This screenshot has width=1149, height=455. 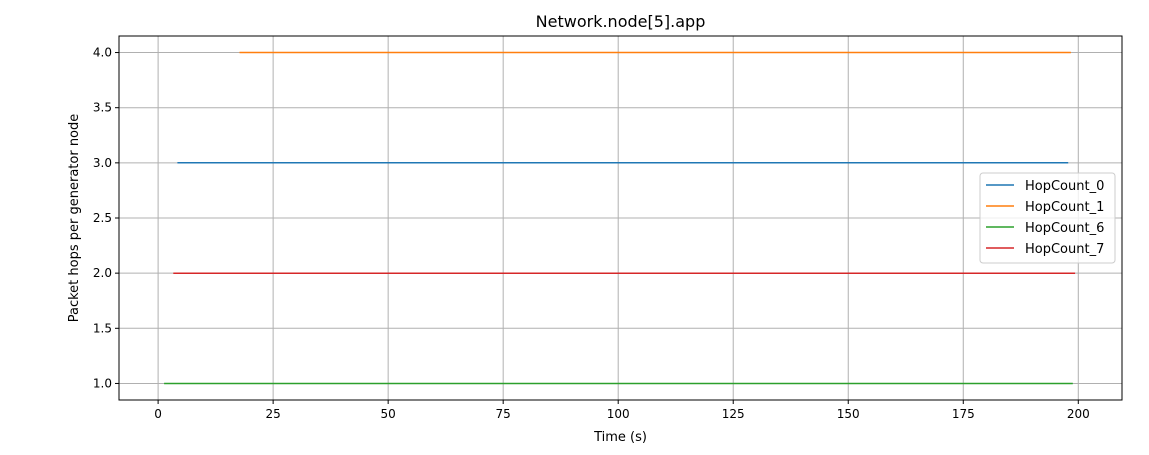 I want to click on legend-label: HopCount_6, so click(x=1064, y=228).